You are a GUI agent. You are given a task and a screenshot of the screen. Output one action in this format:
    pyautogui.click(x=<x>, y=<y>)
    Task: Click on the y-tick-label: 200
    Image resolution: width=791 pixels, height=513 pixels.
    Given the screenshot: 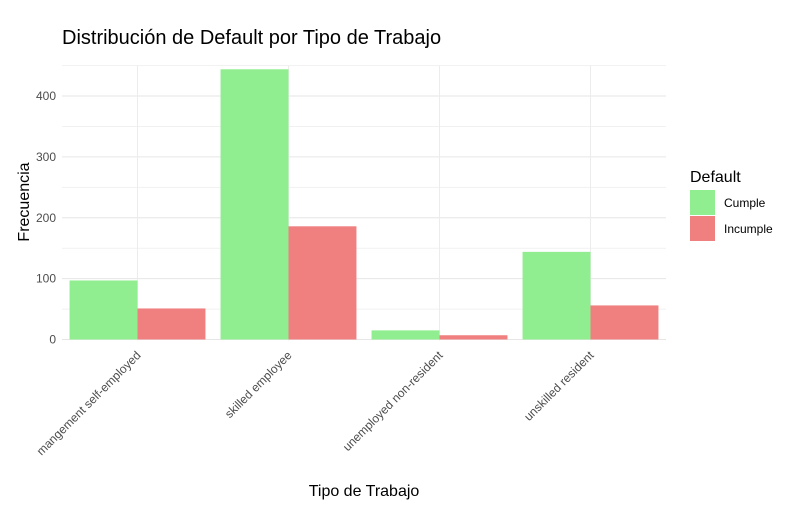 What is the action you would take?
    pyautogui.click(x=46, y=218)
    